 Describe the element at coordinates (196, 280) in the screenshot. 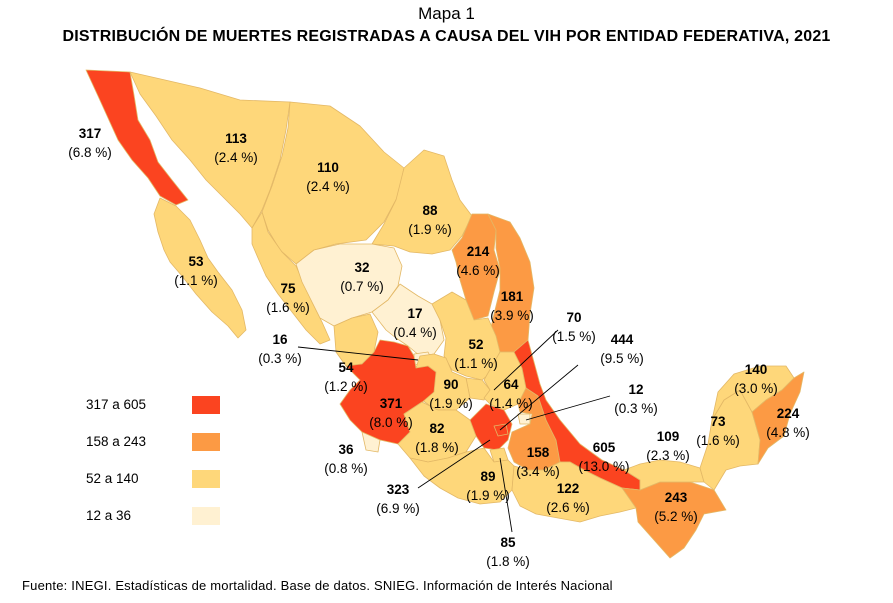

I see `label-pct-bcs: (1.1 %)` at that location.